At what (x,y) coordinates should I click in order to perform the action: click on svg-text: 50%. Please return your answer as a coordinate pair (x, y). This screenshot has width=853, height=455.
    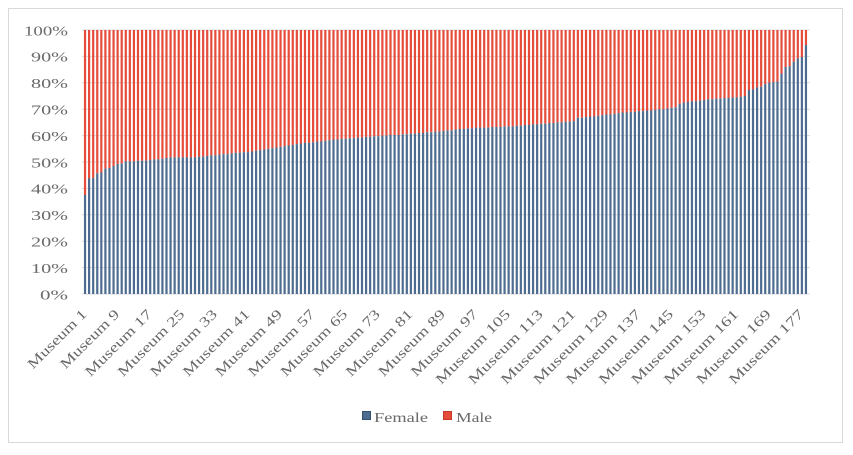
    Looking at the image, I should click on (49, 163).